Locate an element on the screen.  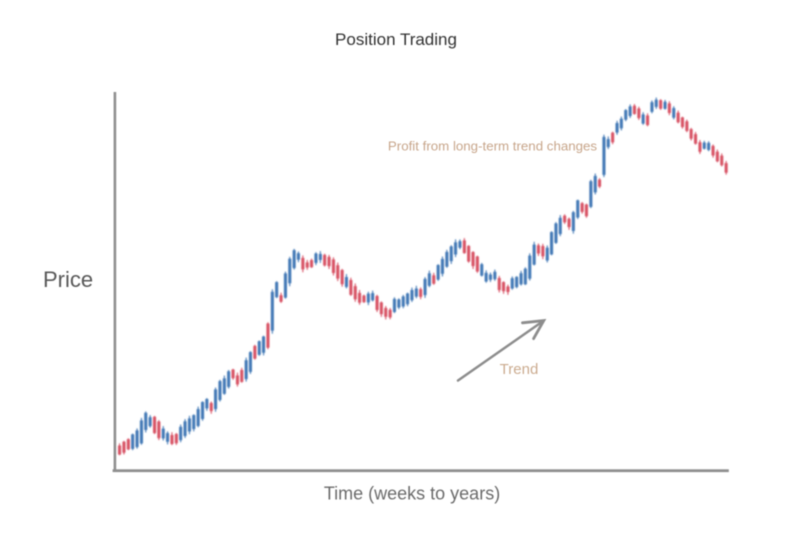
svg-text:Profit from long-term trend ch: Profit from long-term trend changes is located at coordinates (492, 146).